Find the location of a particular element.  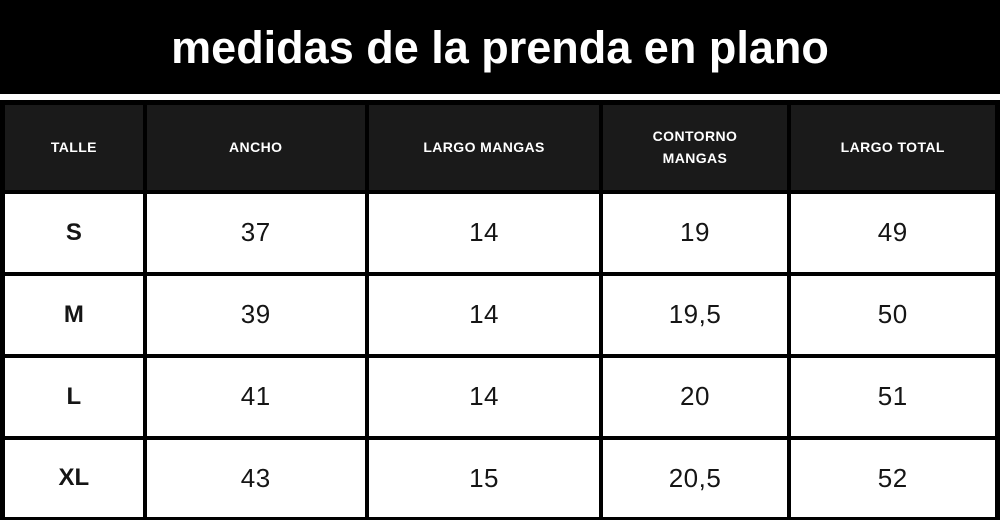

column-header-contorno-mangas: CONTORNO MANGAS is located at coordinates (695, 147).